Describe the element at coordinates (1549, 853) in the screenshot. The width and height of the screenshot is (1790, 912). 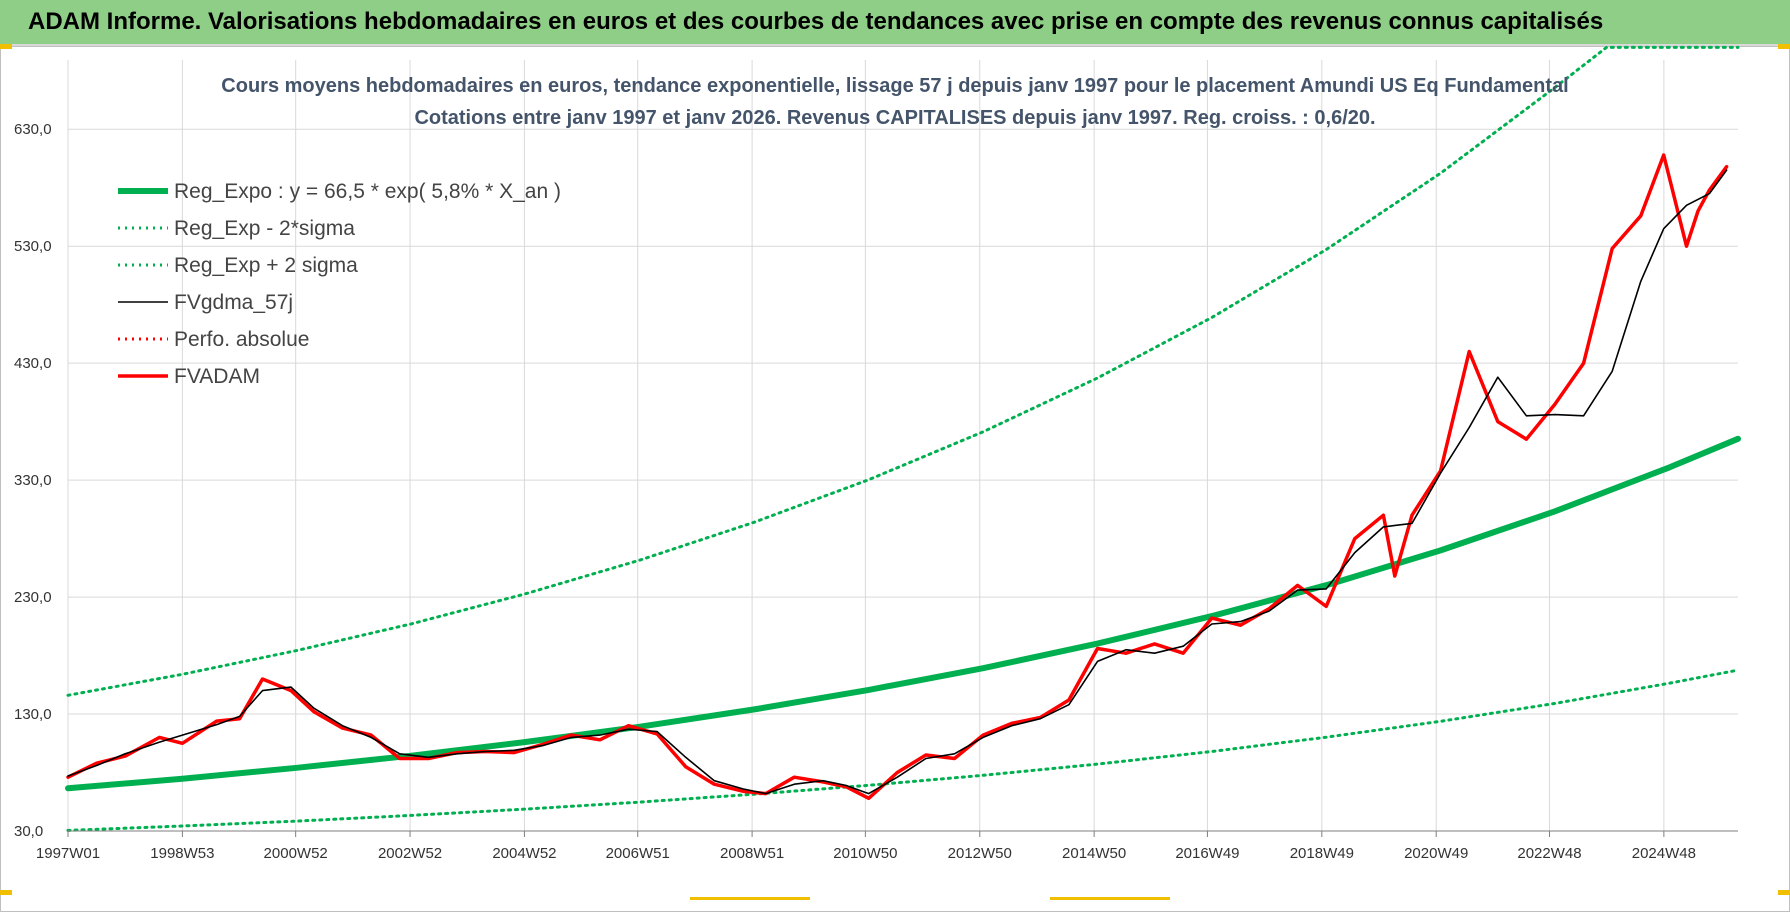
I see `x-tick-label: 2022W48` at that location.